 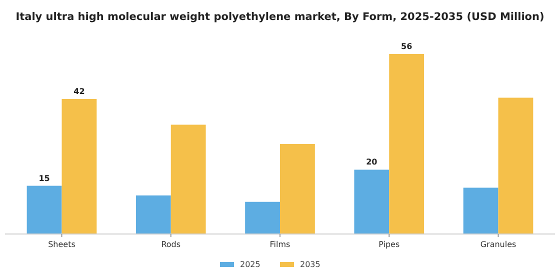 What do you see at coordinates (250, 264) in the screenshot?
I see `legend-label: 2025` at bounding box center [250, 264].